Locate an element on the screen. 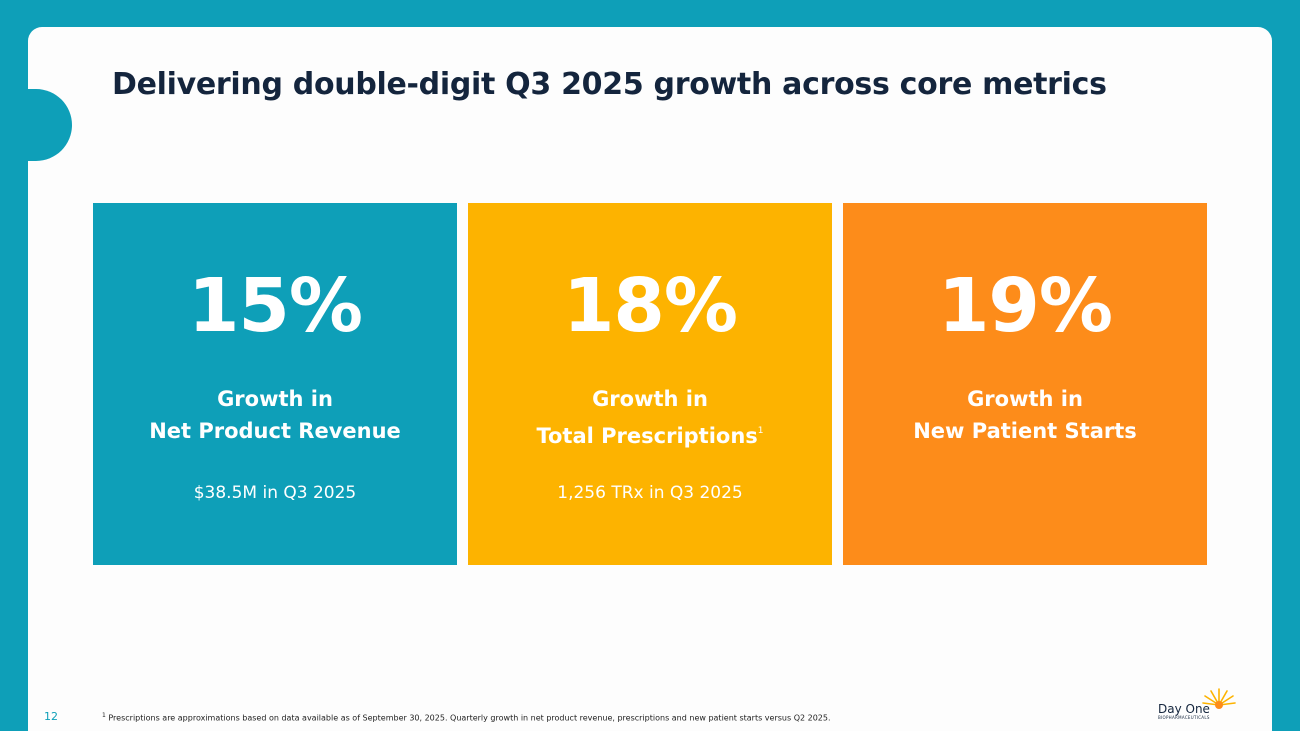 The height and width of the screenshot is (731, 1300). decorative-tab is located at coordinates (50, 125).